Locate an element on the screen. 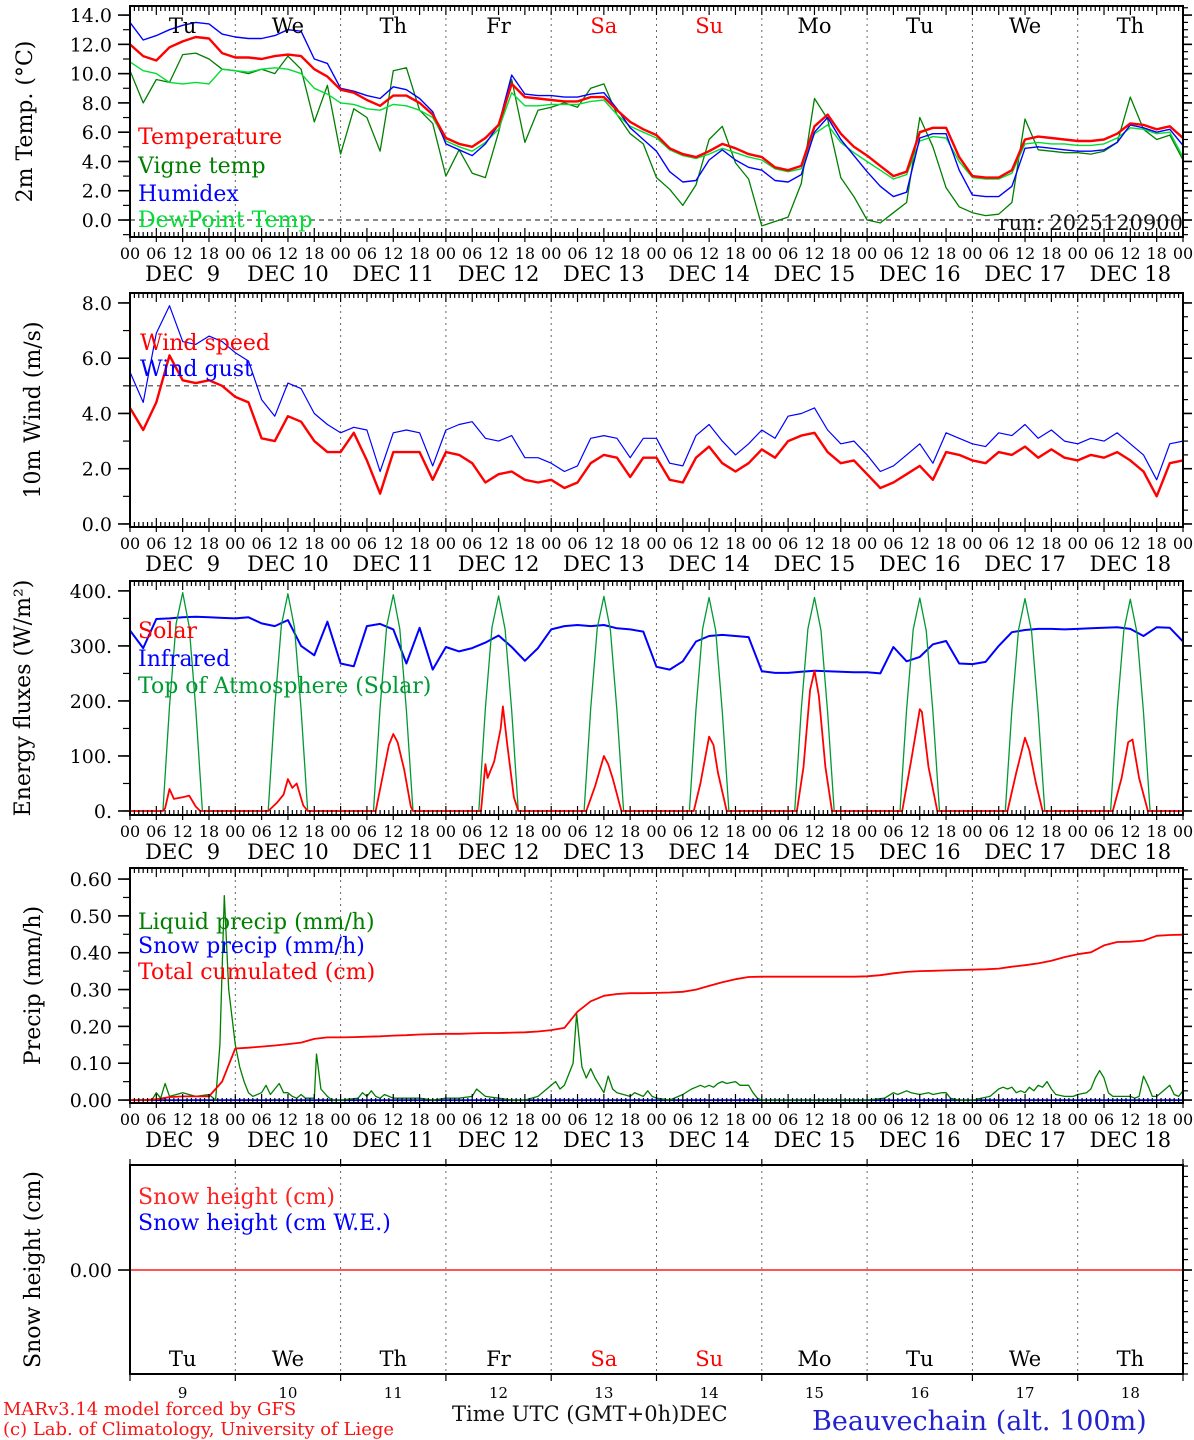 The height and width of the screenshot is (1440, 1194). date-label: DEC 14 is located at coordinates (709, 1140).